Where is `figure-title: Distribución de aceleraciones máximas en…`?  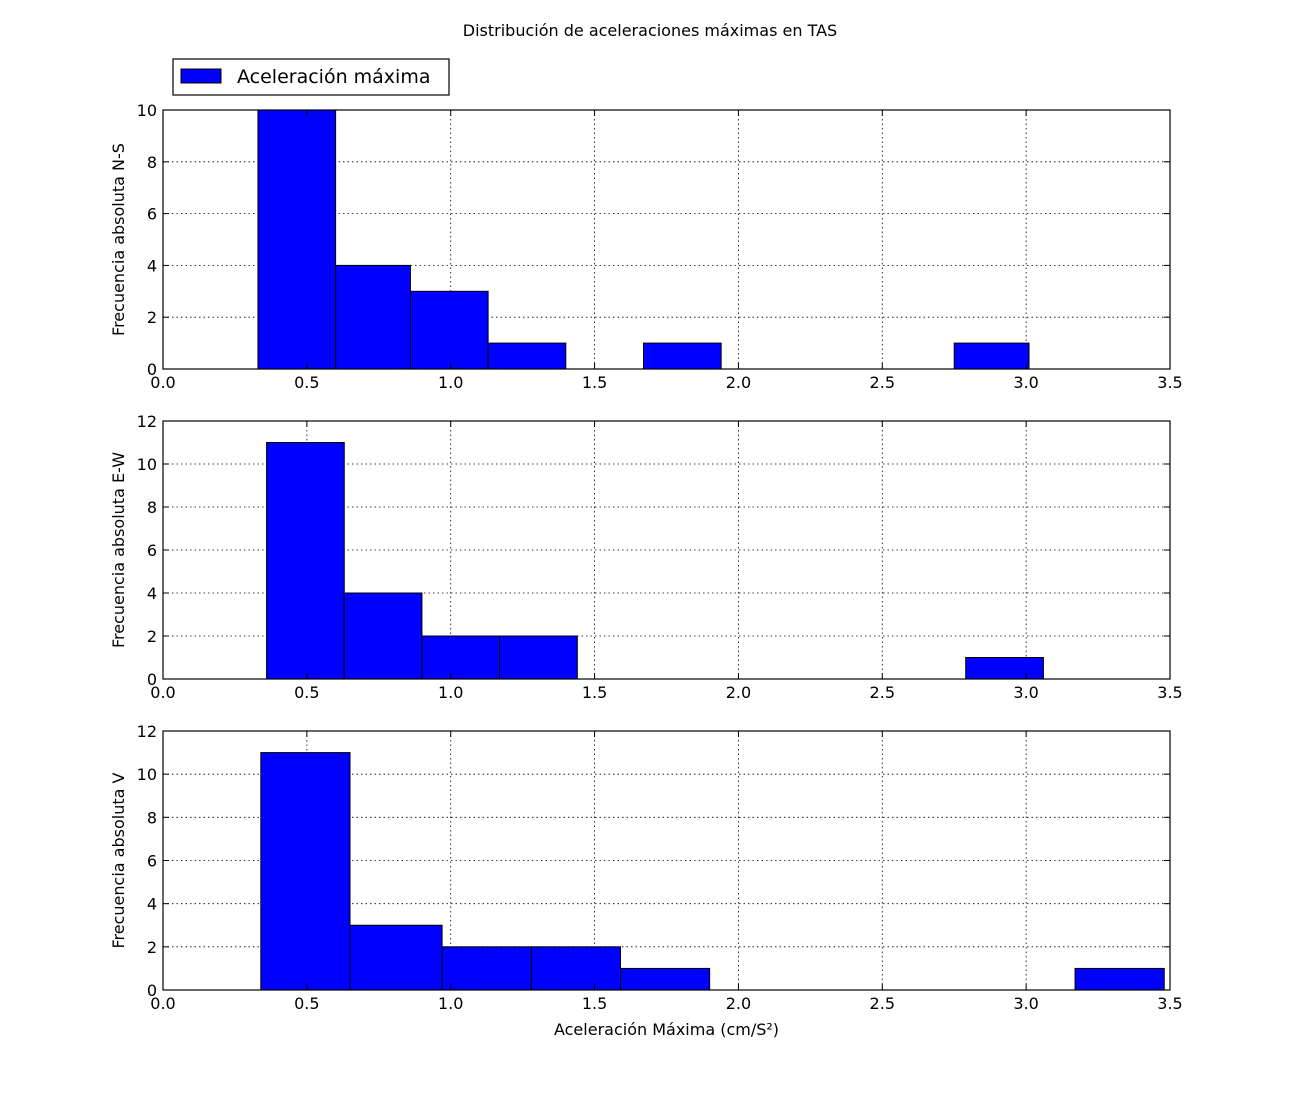
figure-title: Distribución de aceleraciones máximas en… is located at coordinates (650, 30).